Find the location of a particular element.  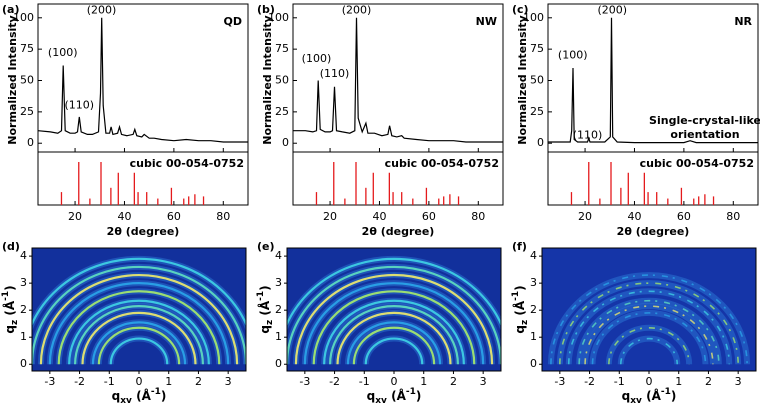

panel-label: (c) is located at coordinates (520, 9).